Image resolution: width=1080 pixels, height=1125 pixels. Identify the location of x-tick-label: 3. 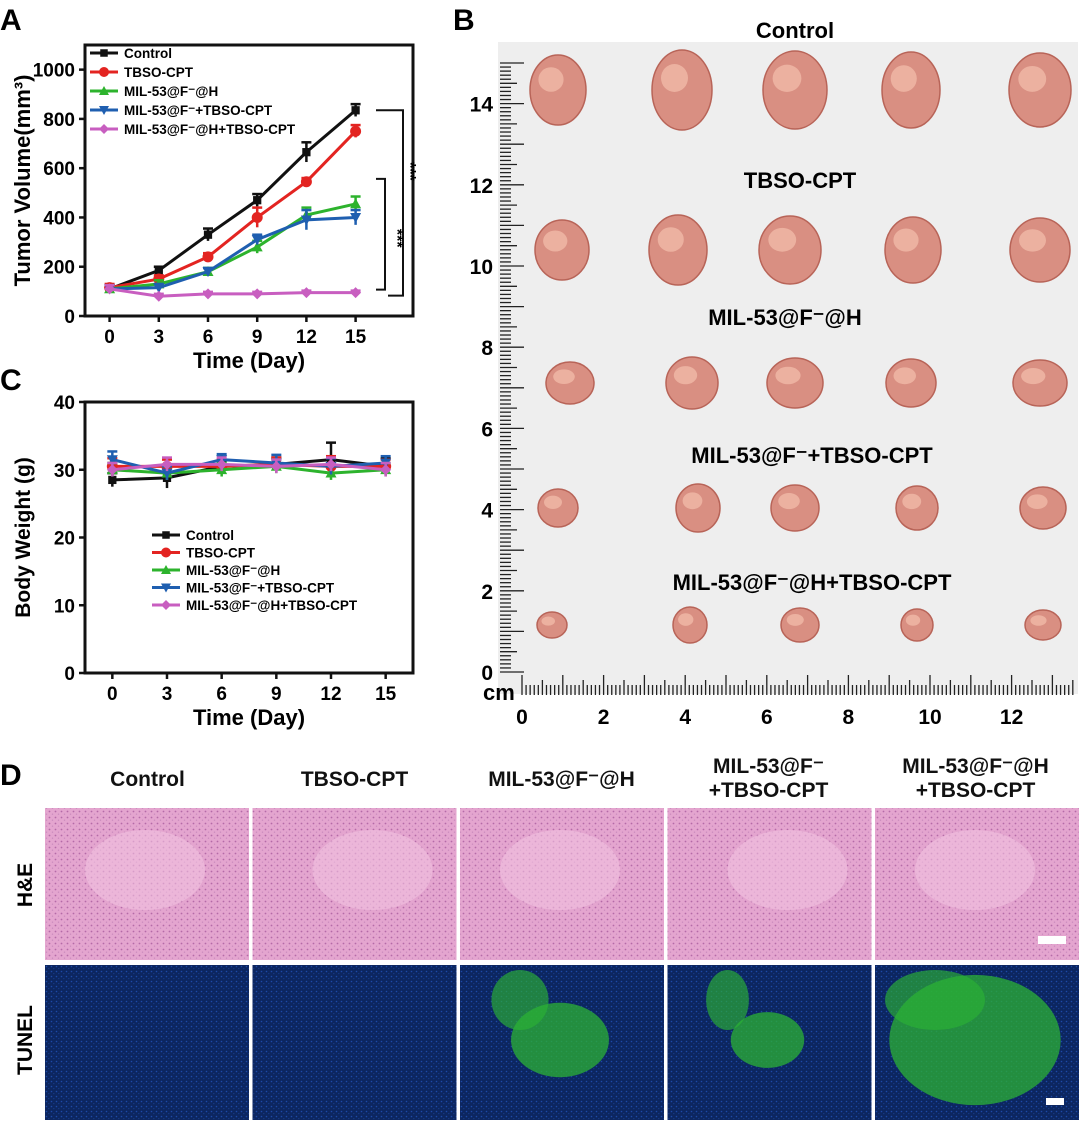
(167, 694).